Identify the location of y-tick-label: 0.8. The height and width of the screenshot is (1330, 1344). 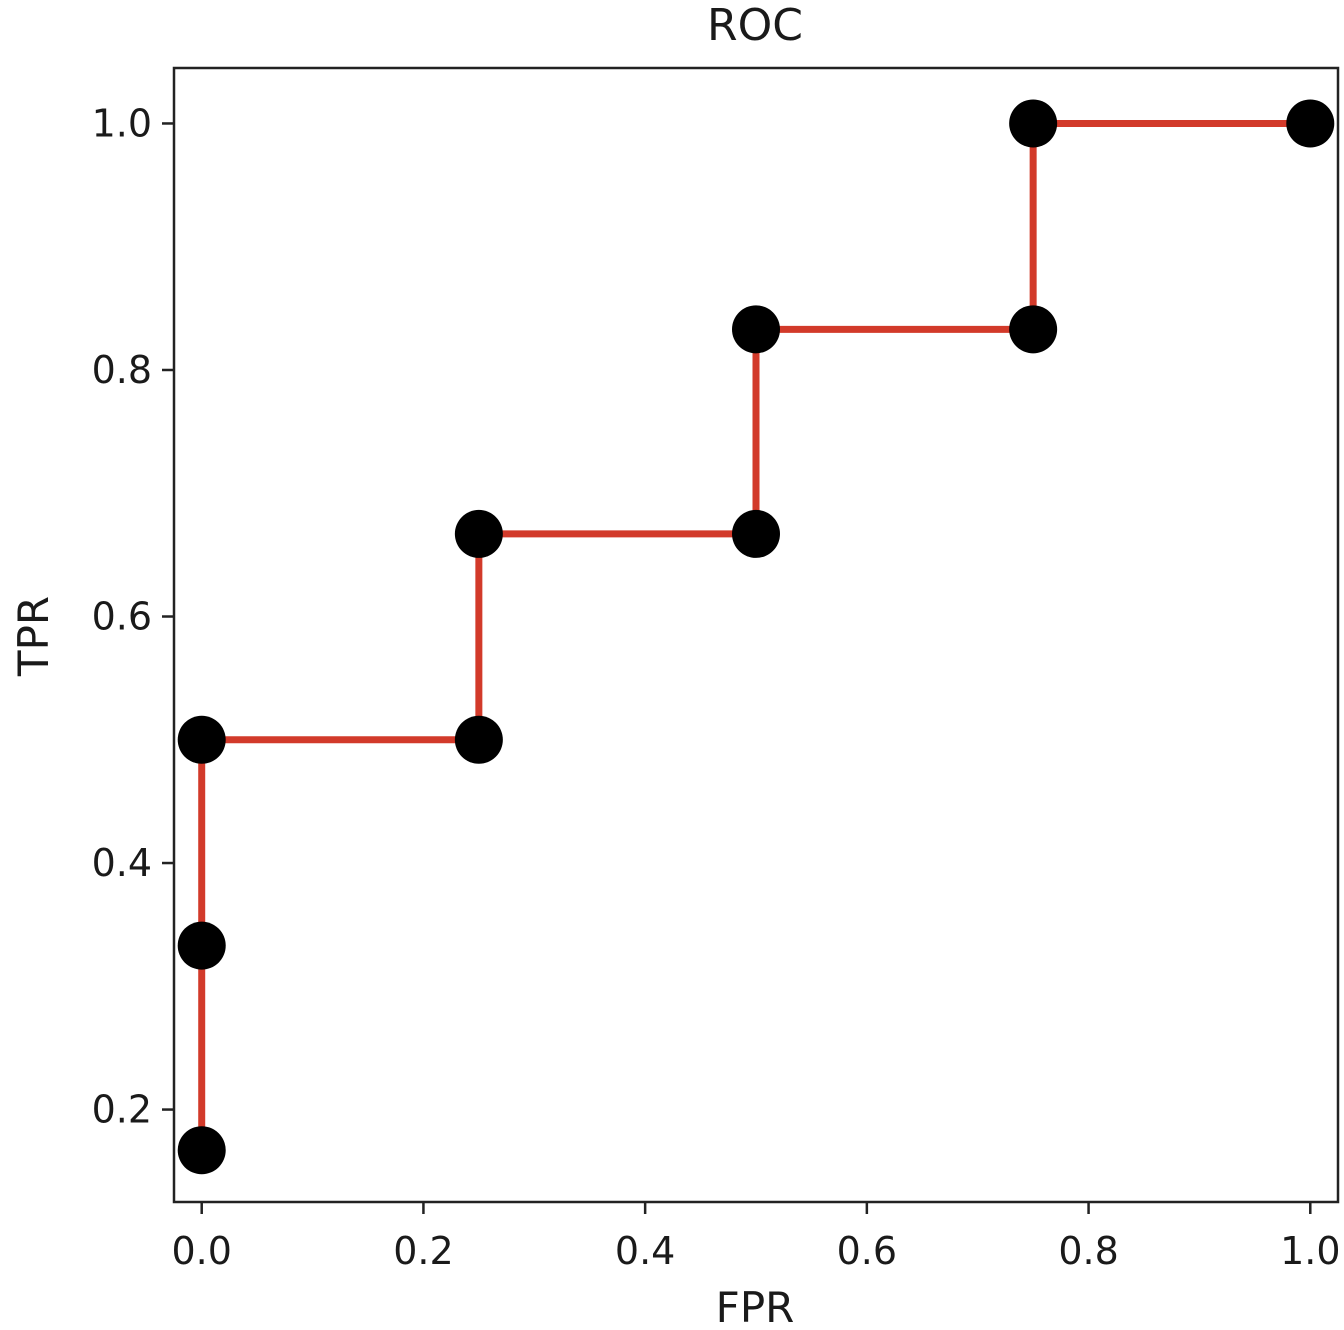
(122, 370).